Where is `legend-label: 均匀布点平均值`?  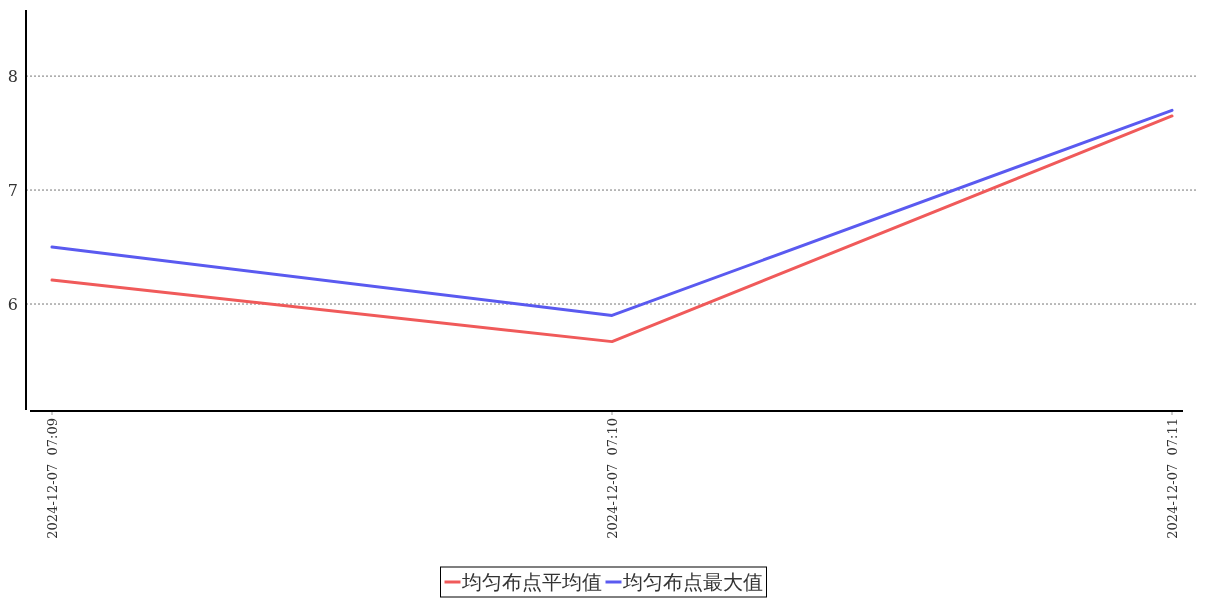
legend-label: 均匀布点平均值 is located at coordinates (531, 582).